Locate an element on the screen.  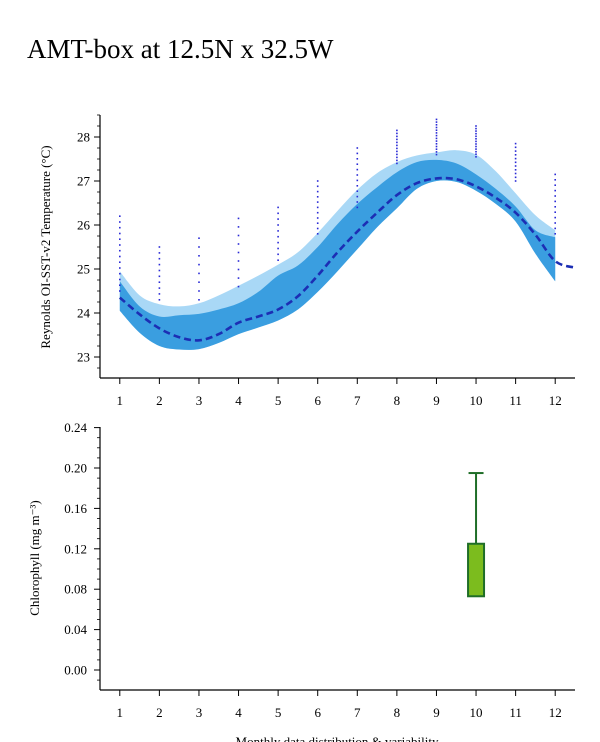
sst-x-tick-label: 6 is located at coordinates (317, 400).